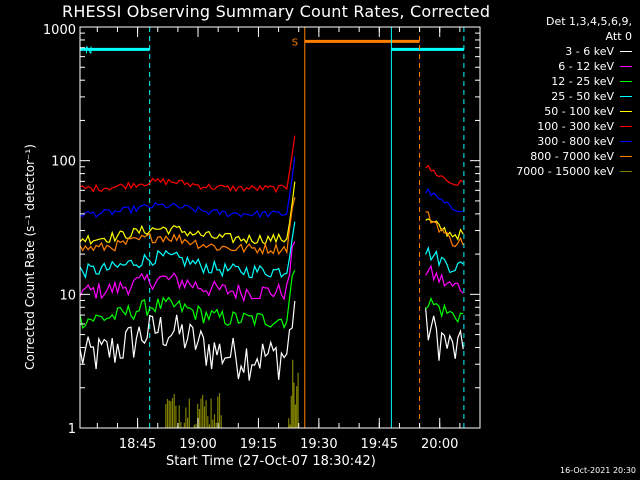 This screenshot has width=640, height=480. I want to click on series-line-1-b, so click(444, 279).